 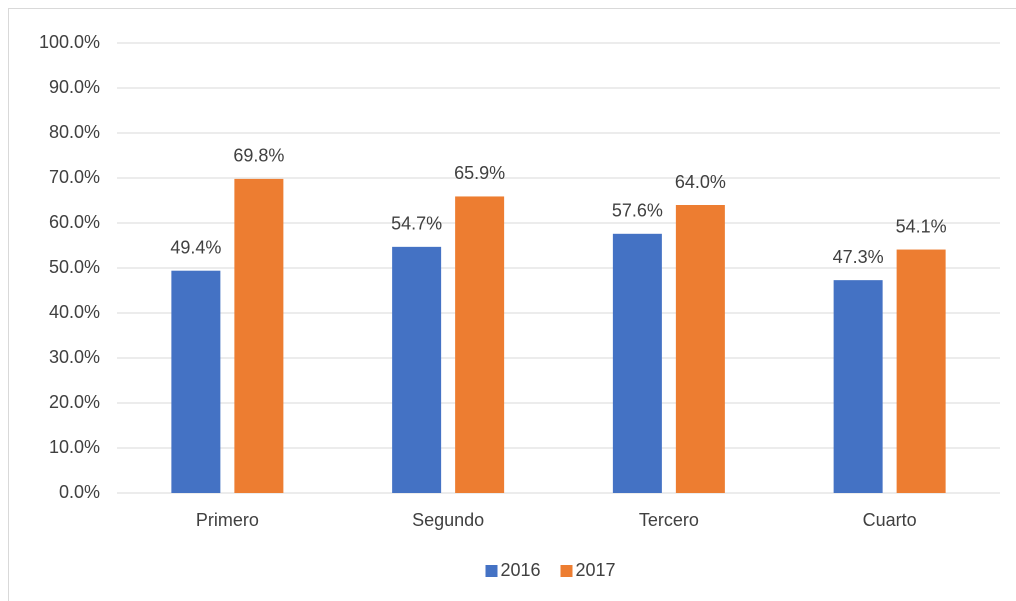 What do you see at coordinates (700, 182) in the screenshot?
I see `data-label: 64.0%` at bounding box center [700, 182].